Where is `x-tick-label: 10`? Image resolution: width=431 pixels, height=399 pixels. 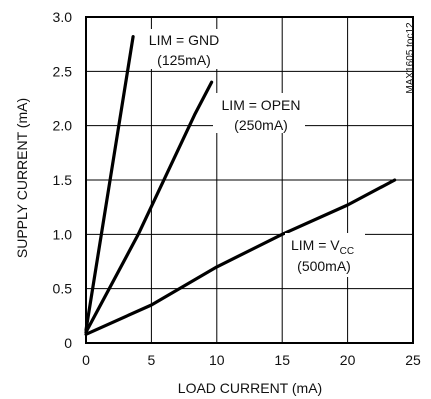 x-tick-label: 10 is located at coordinates (217, 360).